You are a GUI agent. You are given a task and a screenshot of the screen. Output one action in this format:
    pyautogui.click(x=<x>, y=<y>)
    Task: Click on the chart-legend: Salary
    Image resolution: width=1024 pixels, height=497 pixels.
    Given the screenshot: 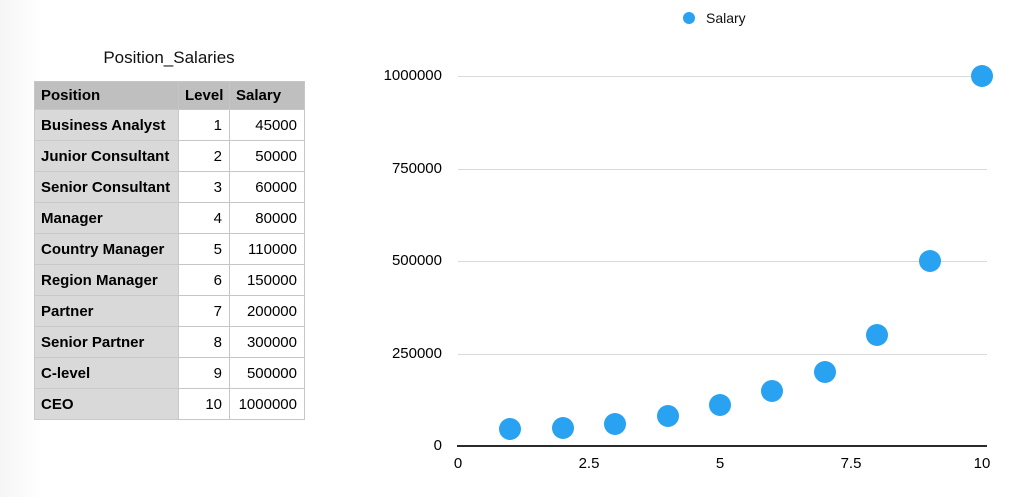 What is the action you would take?
    pyautogui.click(x=714, y=18)
    